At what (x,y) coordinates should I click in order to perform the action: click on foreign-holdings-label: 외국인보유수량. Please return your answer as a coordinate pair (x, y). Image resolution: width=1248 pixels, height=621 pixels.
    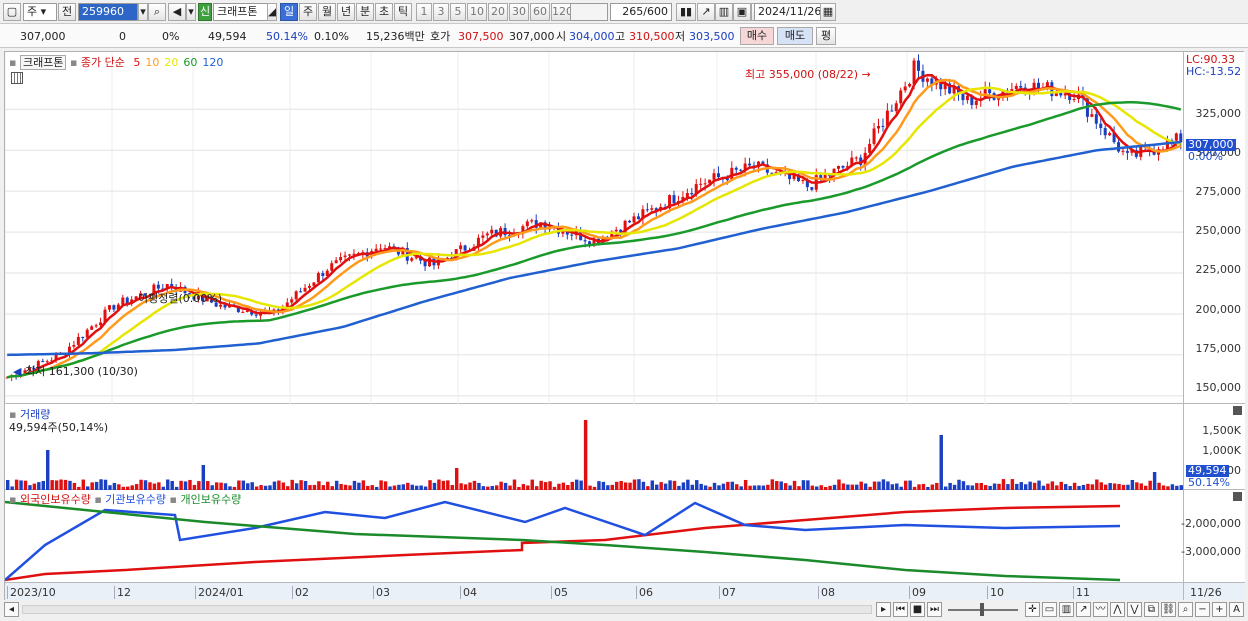
    Looking at the image, I should click on (55, 499).